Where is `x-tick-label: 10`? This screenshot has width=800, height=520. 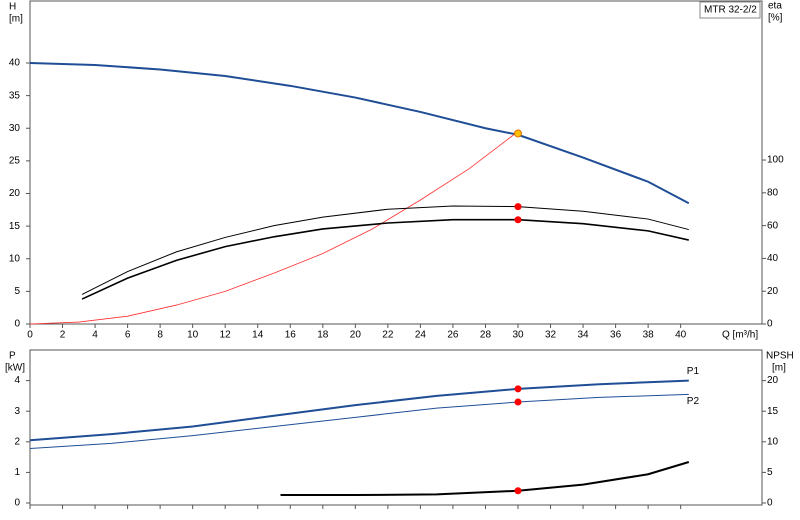
x-tick-label: 10 is located at coordinates (193, 335).